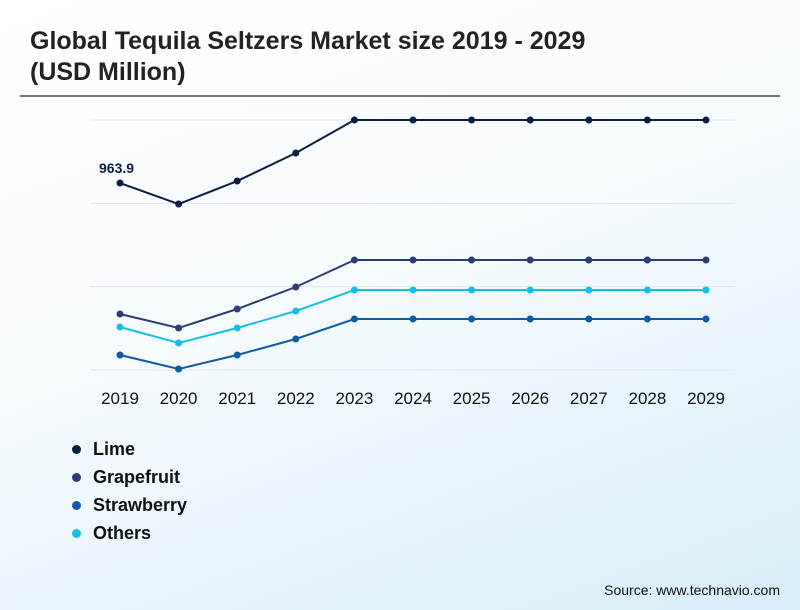 This screenshot has height=610, width=800. I want to click on x-tick-label: 2025, so click(472, 398).